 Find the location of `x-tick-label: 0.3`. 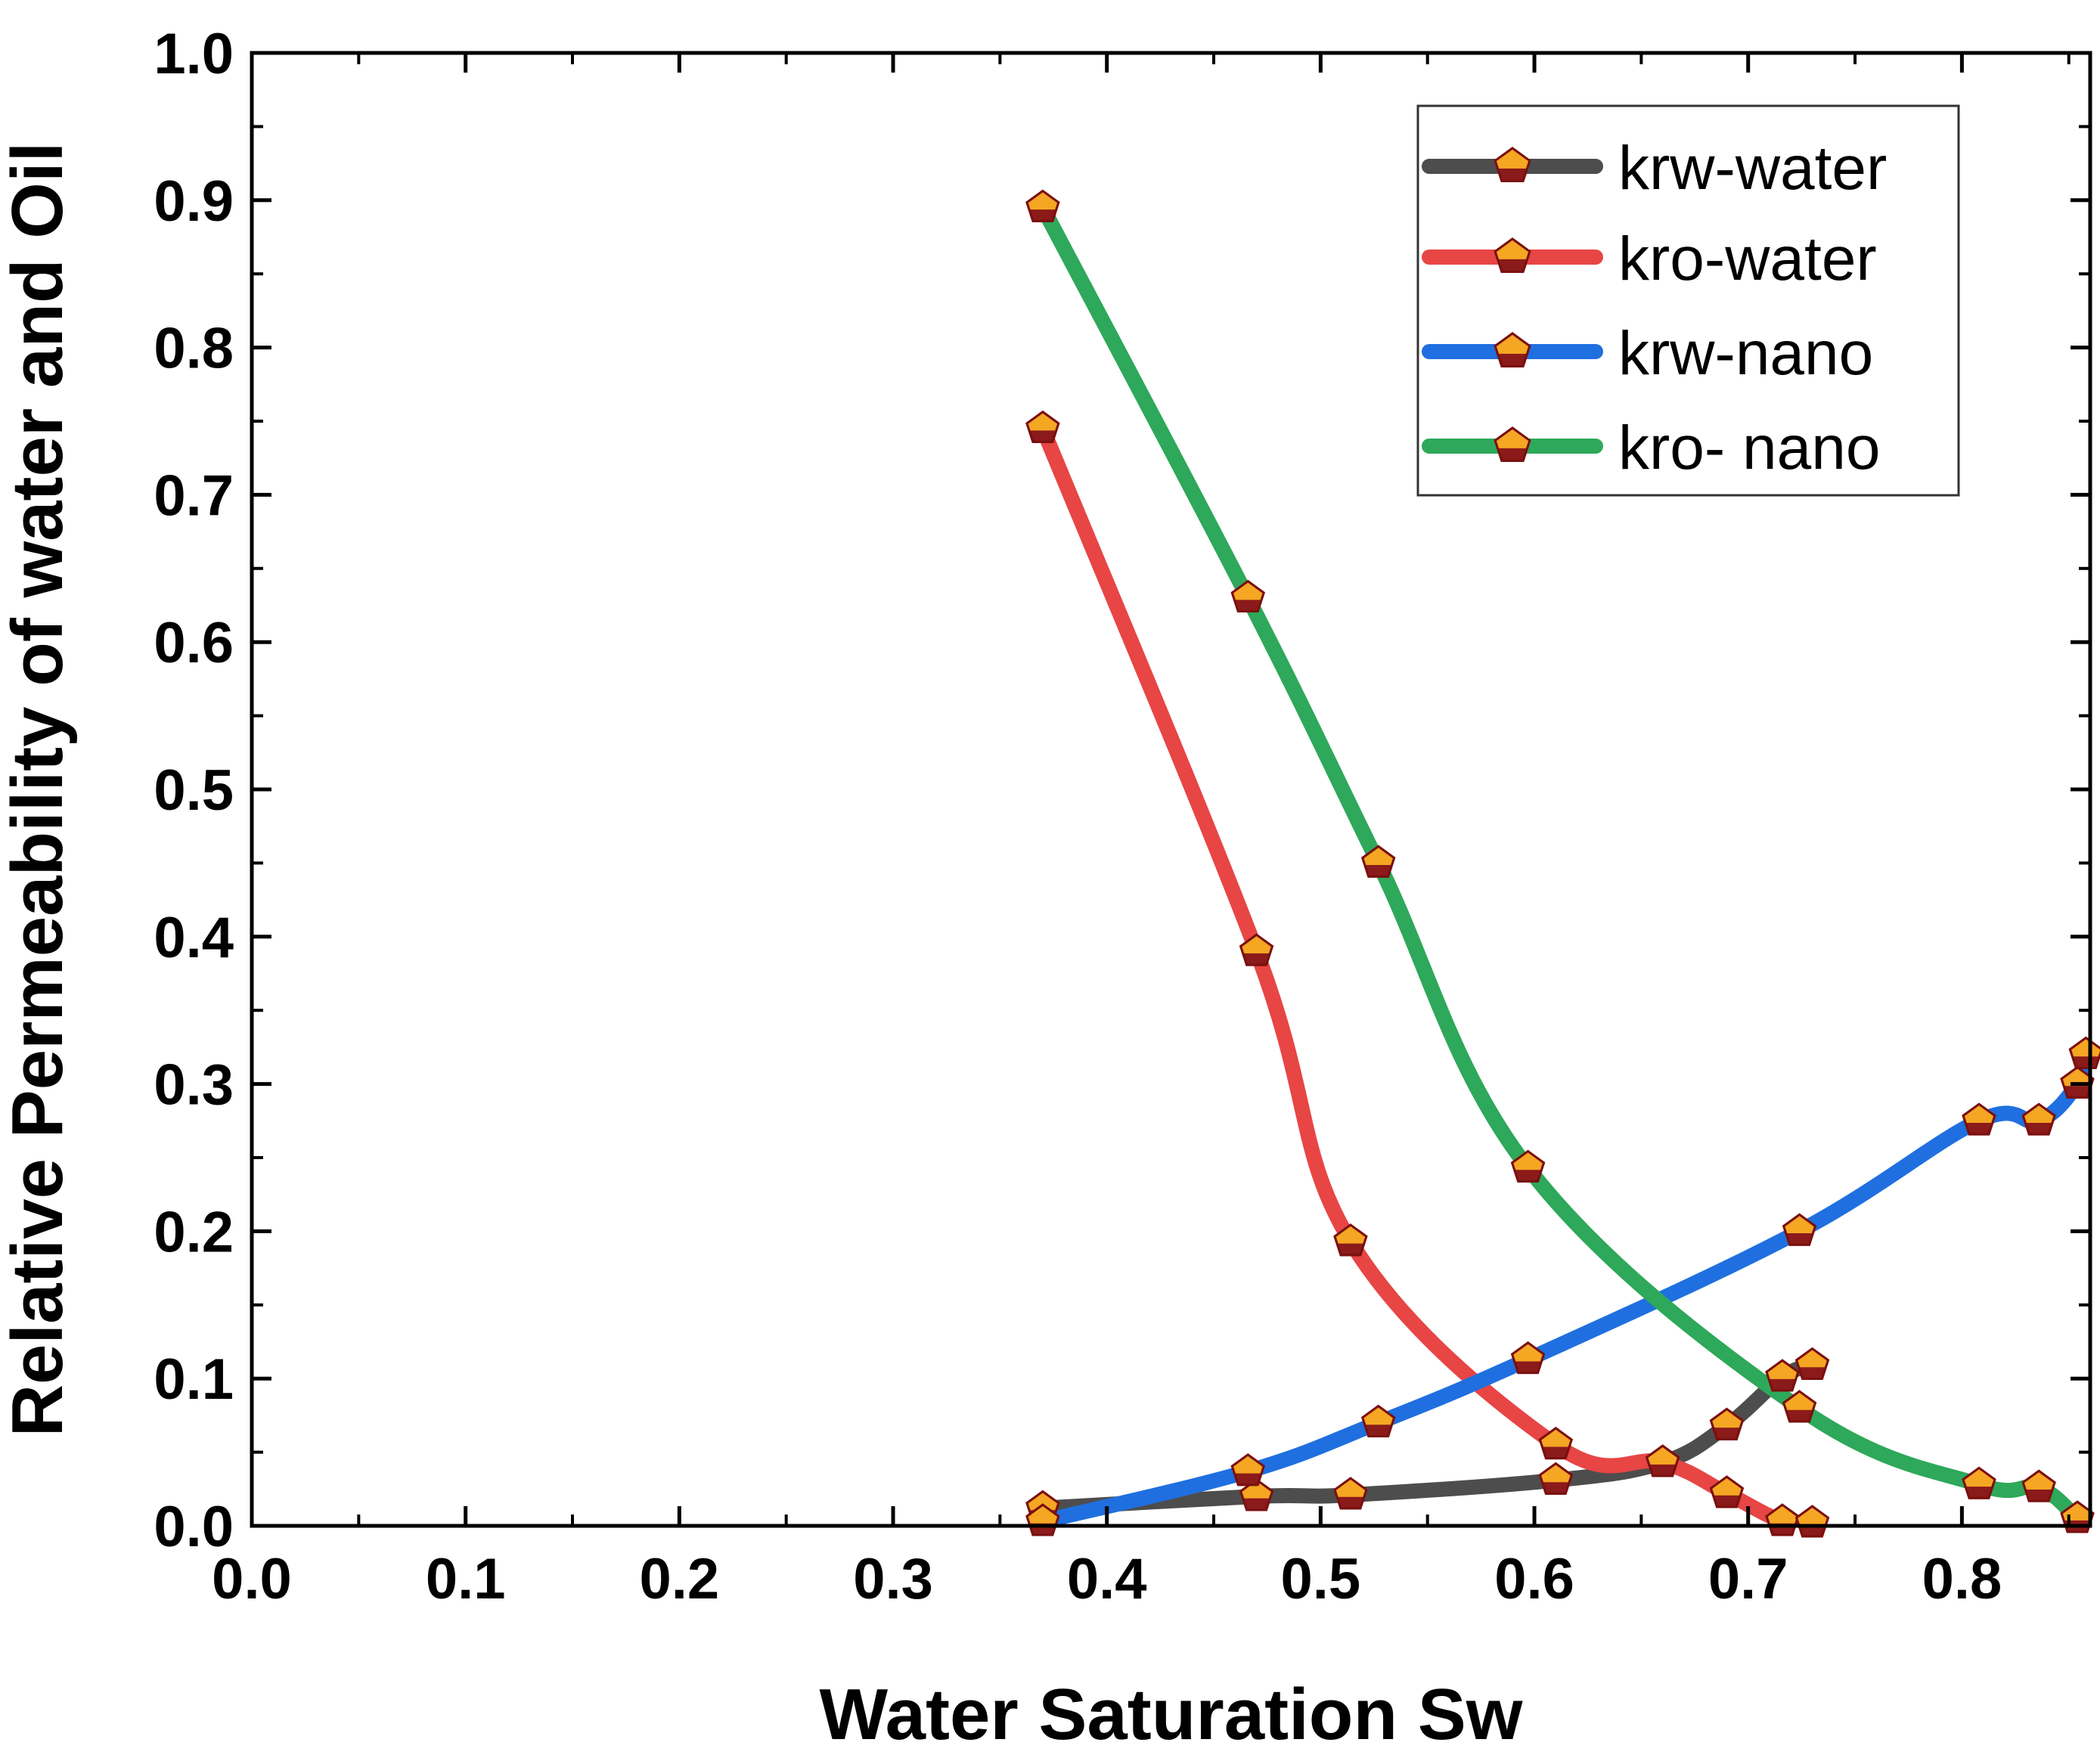

x-tick-label: 0.3 is located at coordinates (893, 1579).